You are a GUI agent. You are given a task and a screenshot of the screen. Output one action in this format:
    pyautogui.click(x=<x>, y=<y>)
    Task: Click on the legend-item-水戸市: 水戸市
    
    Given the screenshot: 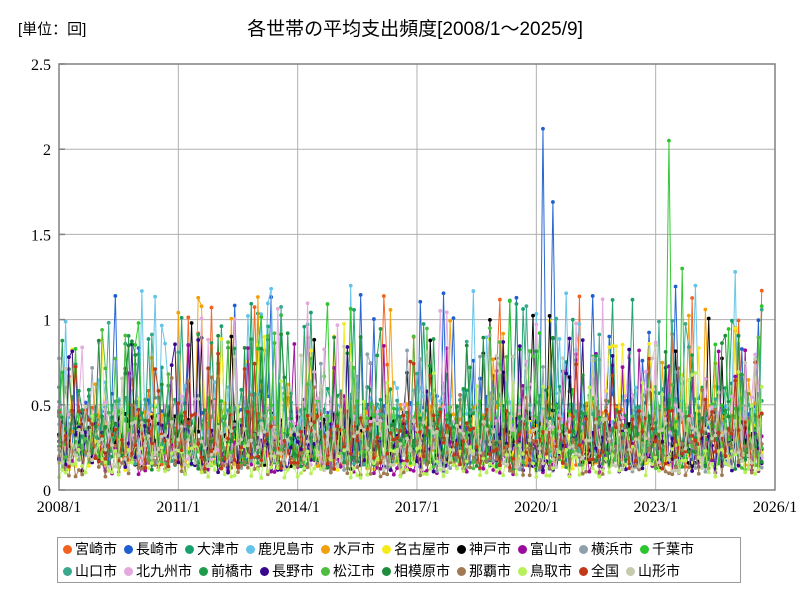 What is the action you would take?
    pyautogui.click(x=348, y=549)
    